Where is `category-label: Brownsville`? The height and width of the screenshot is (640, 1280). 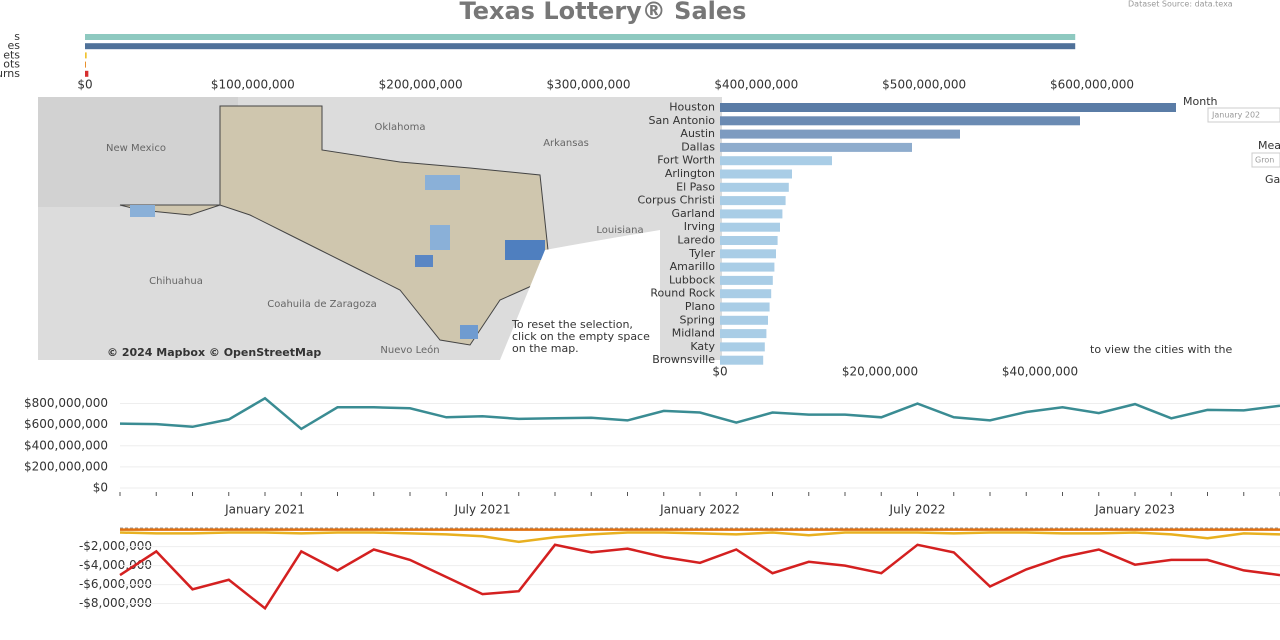 category-label: Brownsville is located at coordinates (683, 359).